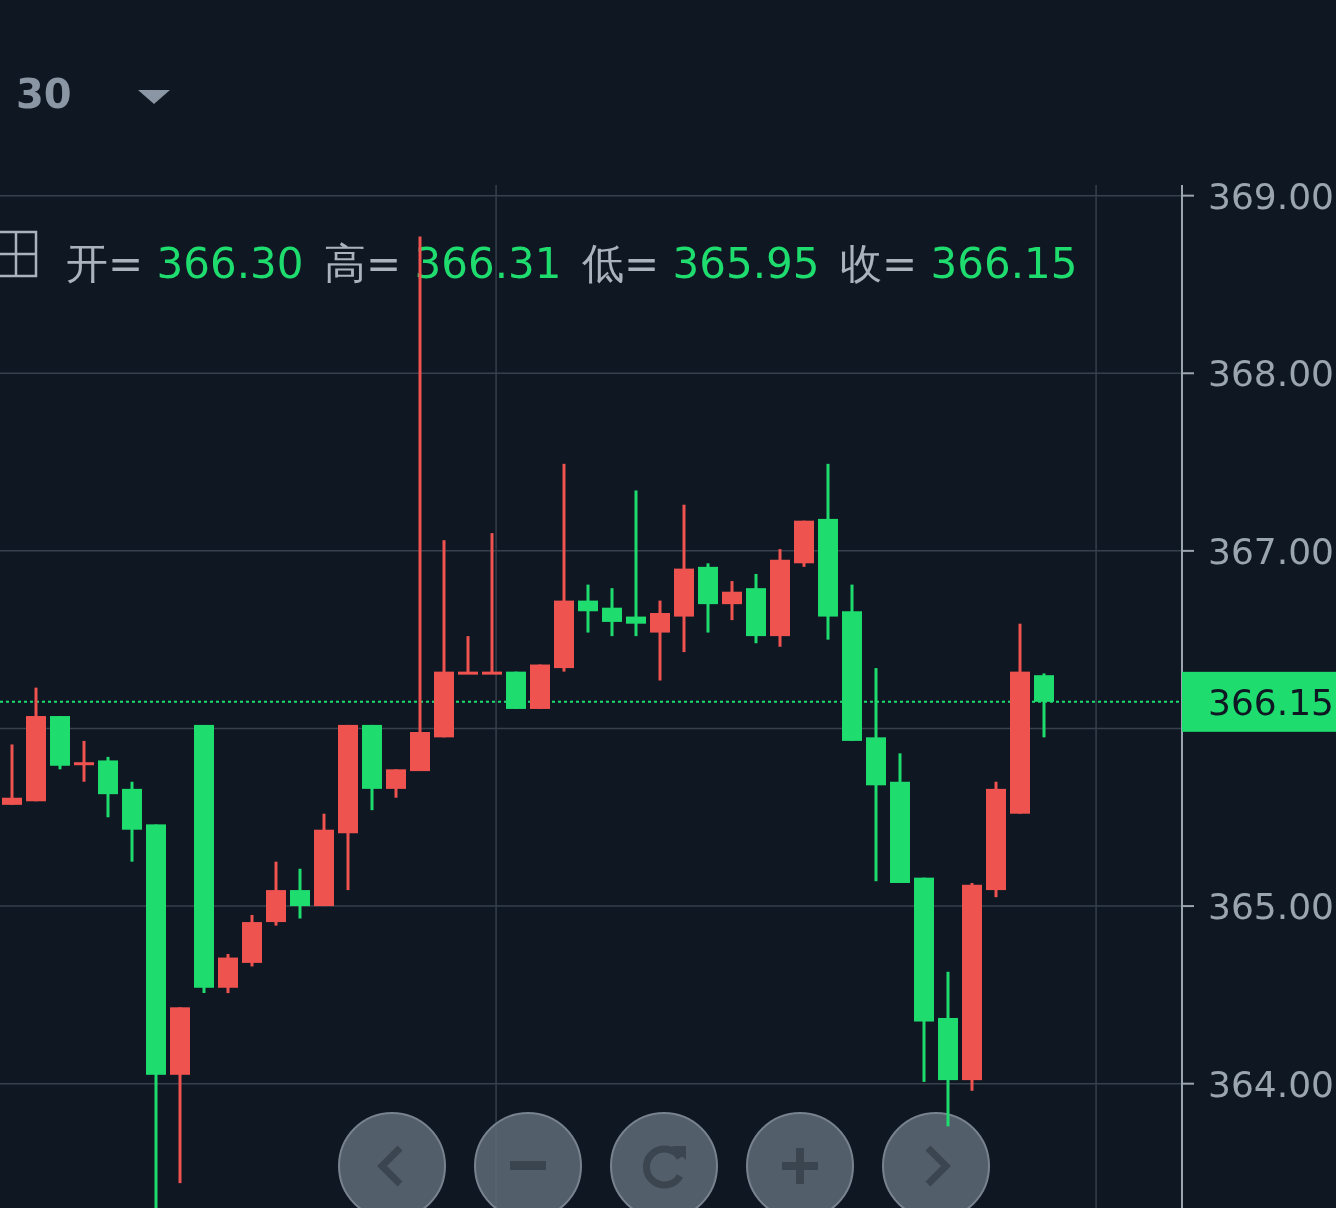 Image resolution: width=1336 pixels, height=1208 pixels. What do you see at coordinates (1271, 374) in the screenshot?
I see `y-tick-label: 368.00` at bounding box center [1271, 374].